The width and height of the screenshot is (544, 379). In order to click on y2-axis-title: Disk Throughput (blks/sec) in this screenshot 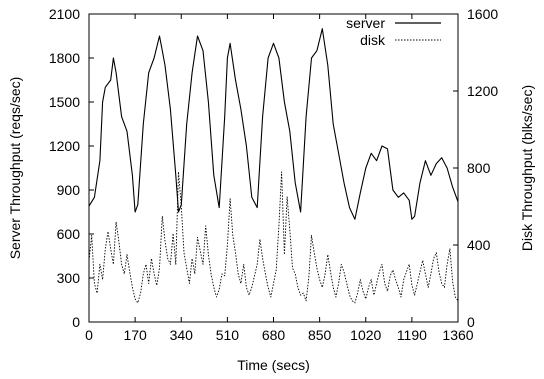, I will do `click(527, 168)`.